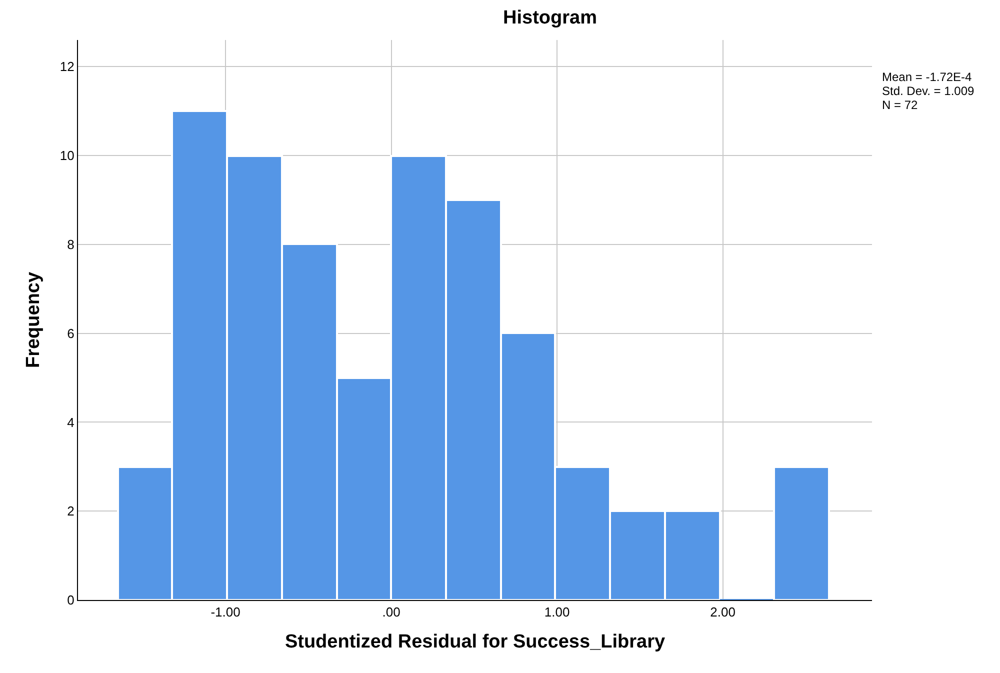 The width and height of the screenshot is (1000, 673). What do you see at coordinates (33, 320) in the screenshot?
I see `y-axis-title: Frequency` at bounding box center [33, 320].